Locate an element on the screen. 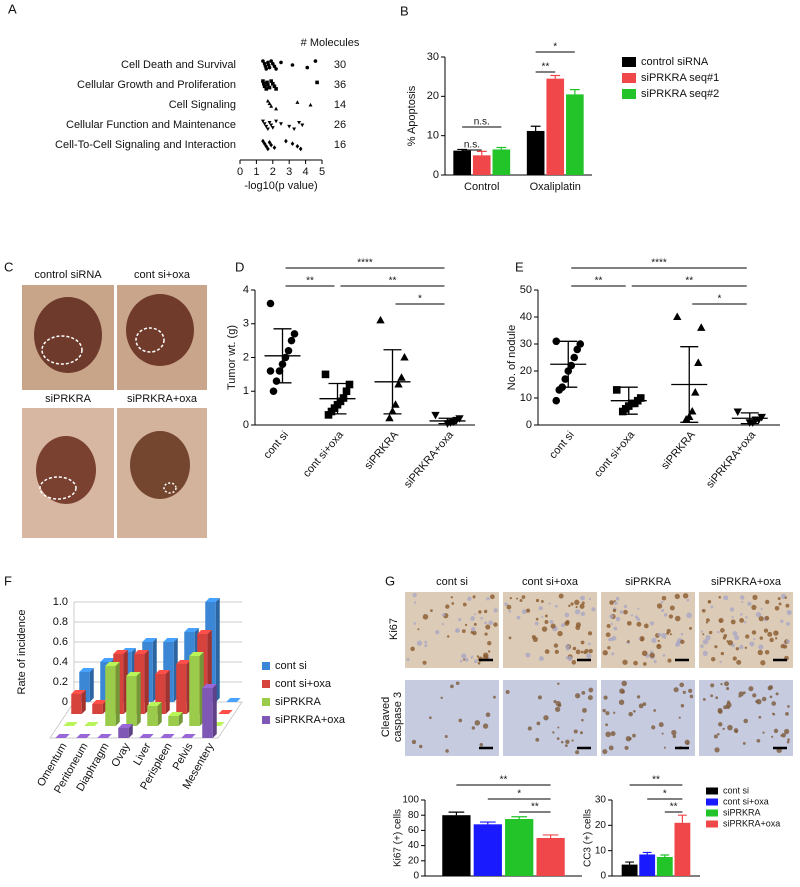 The image size is (800, 887). y-tick-label: 50 is located at coordinates (526, 290).